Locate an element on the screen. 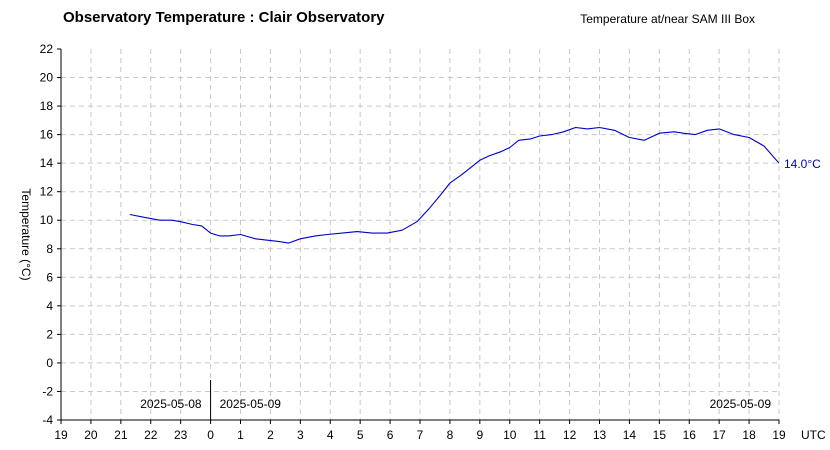 This screenshot has height=450, width=830. date-label: 2025-05-08 is located at coordinates (171, 404).